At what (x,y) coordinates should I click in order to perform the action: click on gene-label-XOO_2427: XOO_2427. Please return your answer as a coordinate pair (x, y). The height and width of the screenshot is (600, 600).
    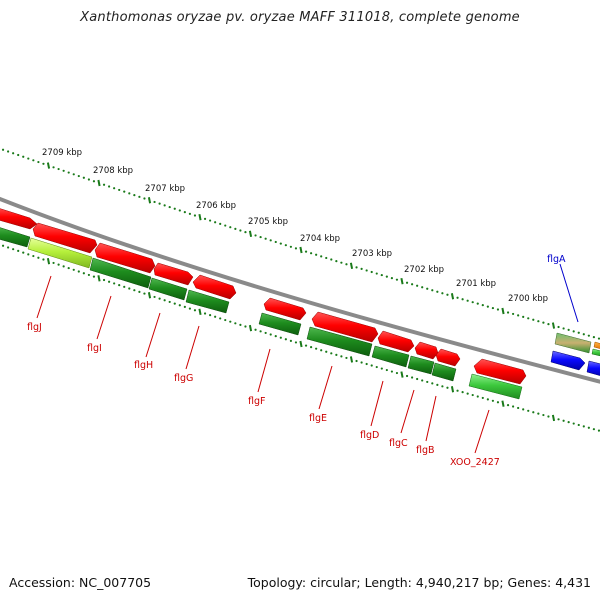
    Looking at the image, I should click on (475, 462).